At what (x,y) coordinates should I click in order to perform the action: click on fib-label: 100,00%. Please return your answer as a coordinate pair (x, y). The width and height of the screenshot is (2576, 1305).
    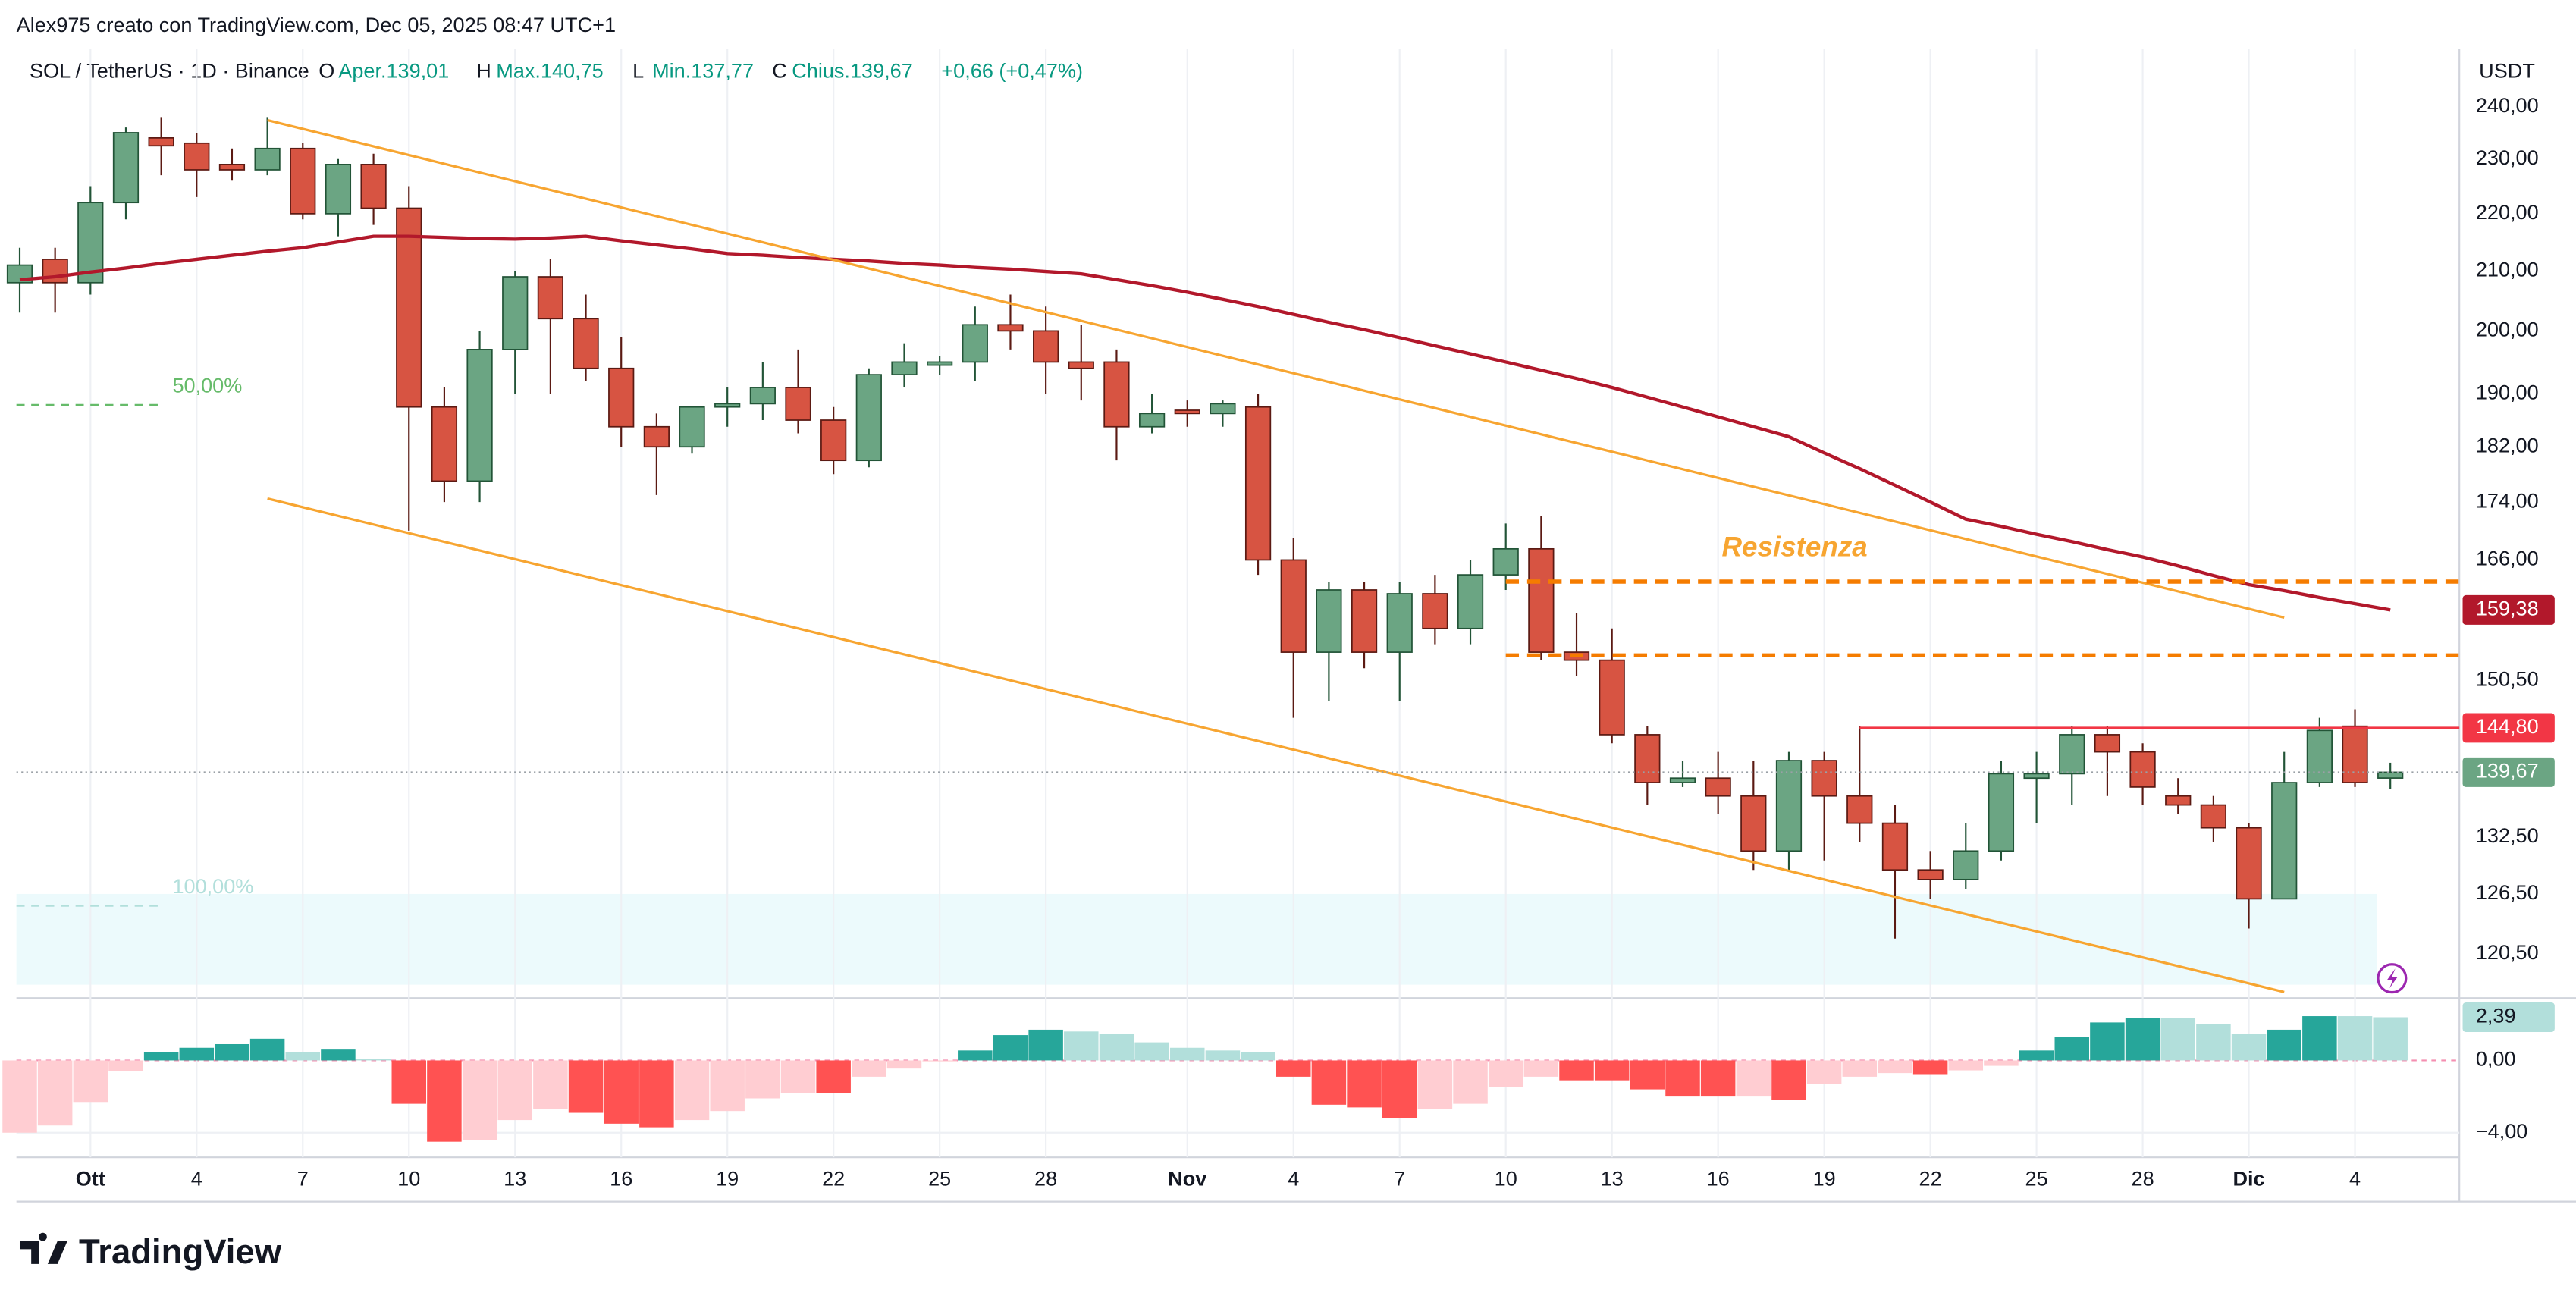
    Looking at the image, I should click on (212, 886).